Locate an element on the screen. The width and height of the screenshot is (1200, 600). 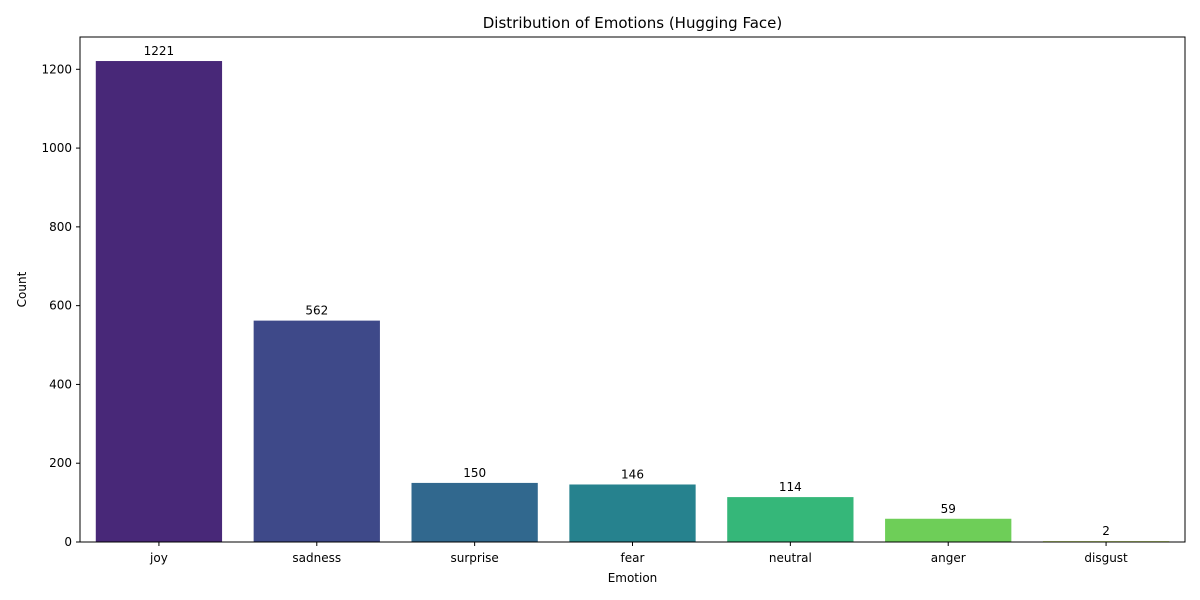
x-tick-label-disgust: disgust is located at coordinates (1106, 558).